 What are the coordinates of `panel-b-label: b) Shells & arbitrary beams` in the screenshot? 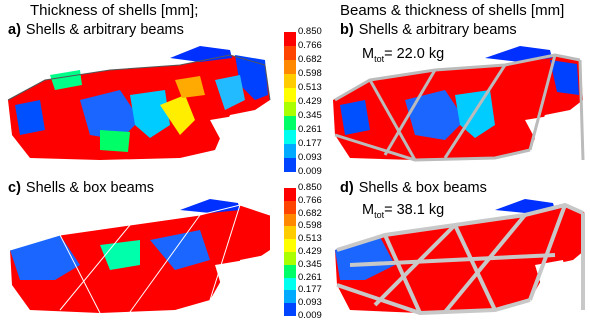 It's located at (428, 30).